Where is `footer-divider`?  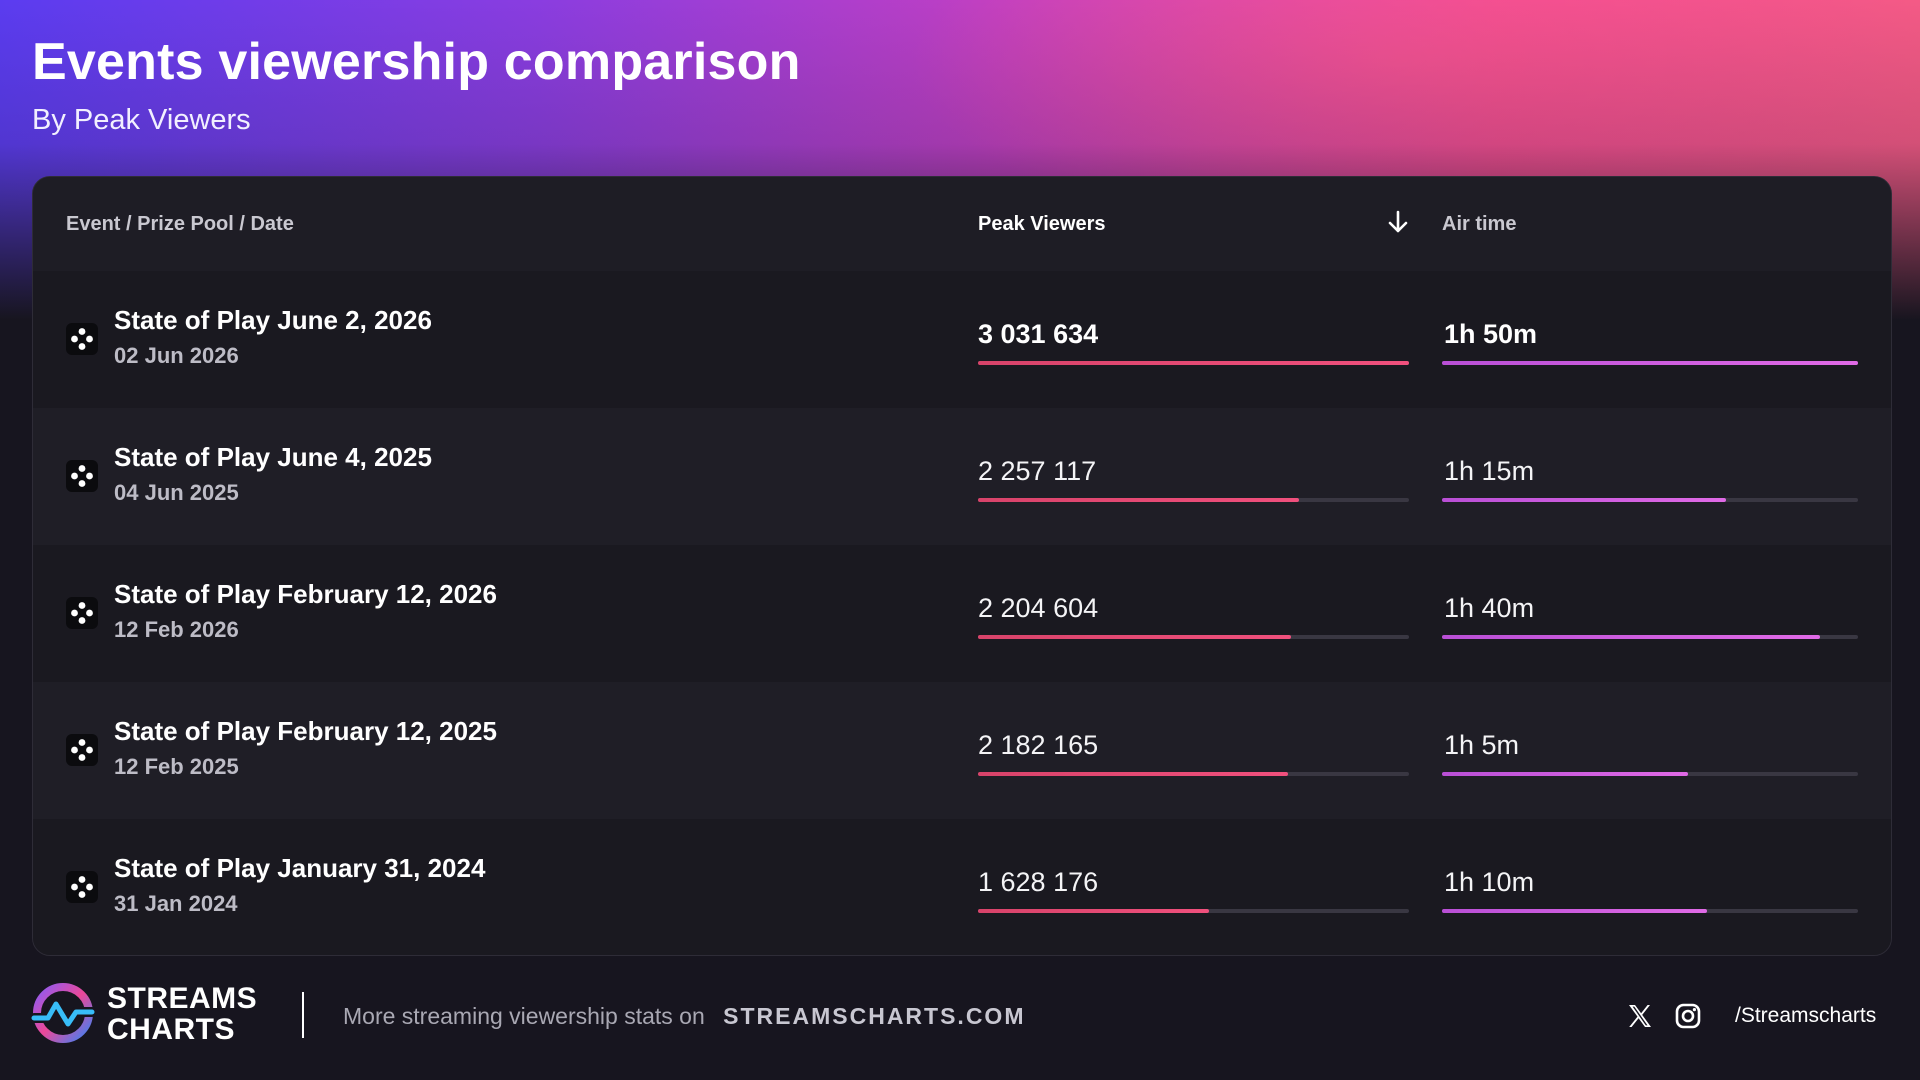
footer-divider is located at coordinates (303, 1015).